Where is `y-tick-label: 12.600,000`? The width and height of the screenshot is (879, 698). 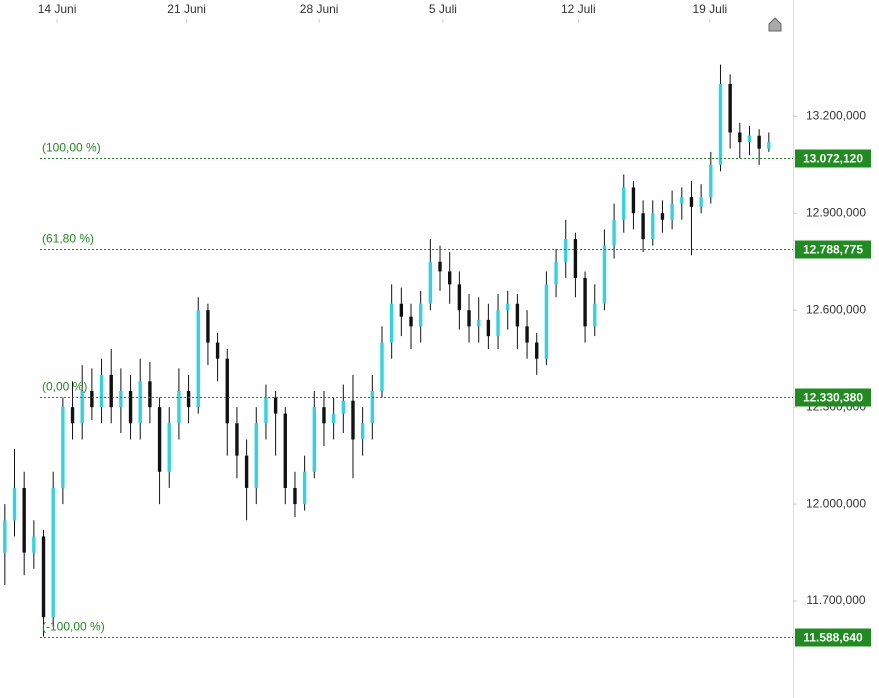 y-tick-label: 12.600,000 is located at coordinates (836, 309).